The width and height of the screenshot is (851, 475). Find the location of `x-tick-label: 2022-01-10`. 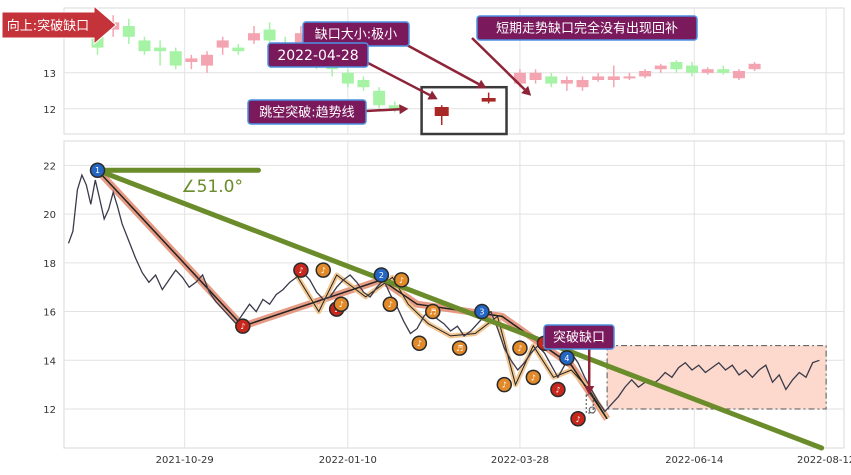

x-tick-label: 2022-01-10 is located at coordinates (348, 460).